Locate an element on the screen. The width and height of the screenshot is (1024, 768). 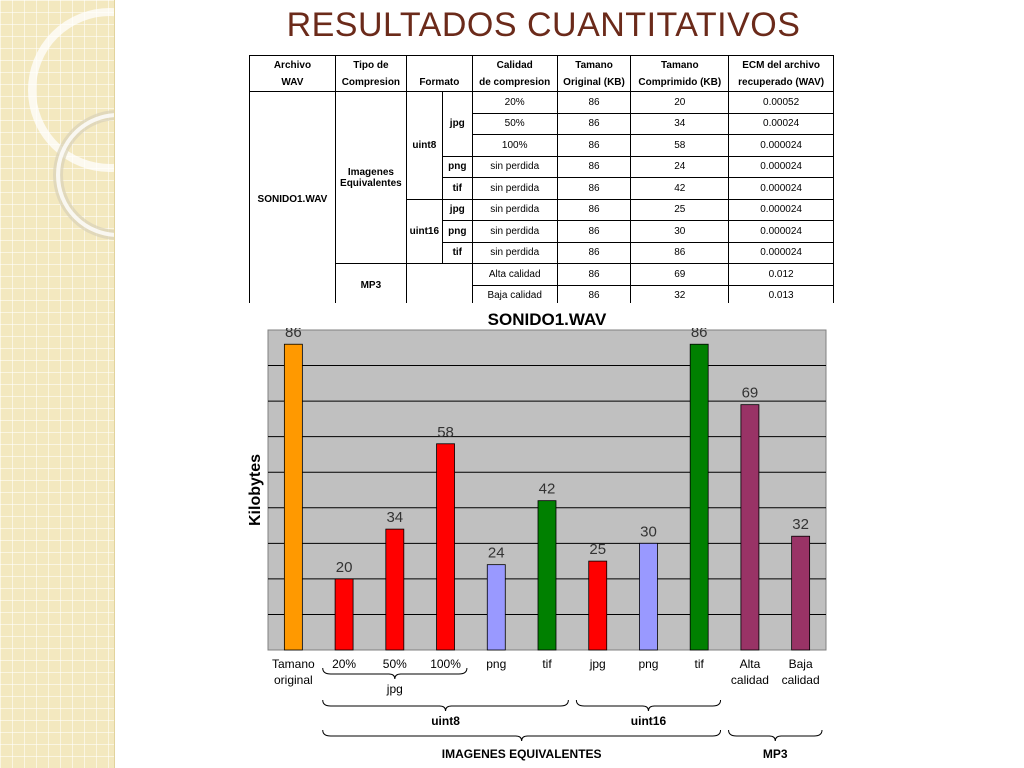
header-calidad: Calidad de compresion is located at coordinates (514, 73).